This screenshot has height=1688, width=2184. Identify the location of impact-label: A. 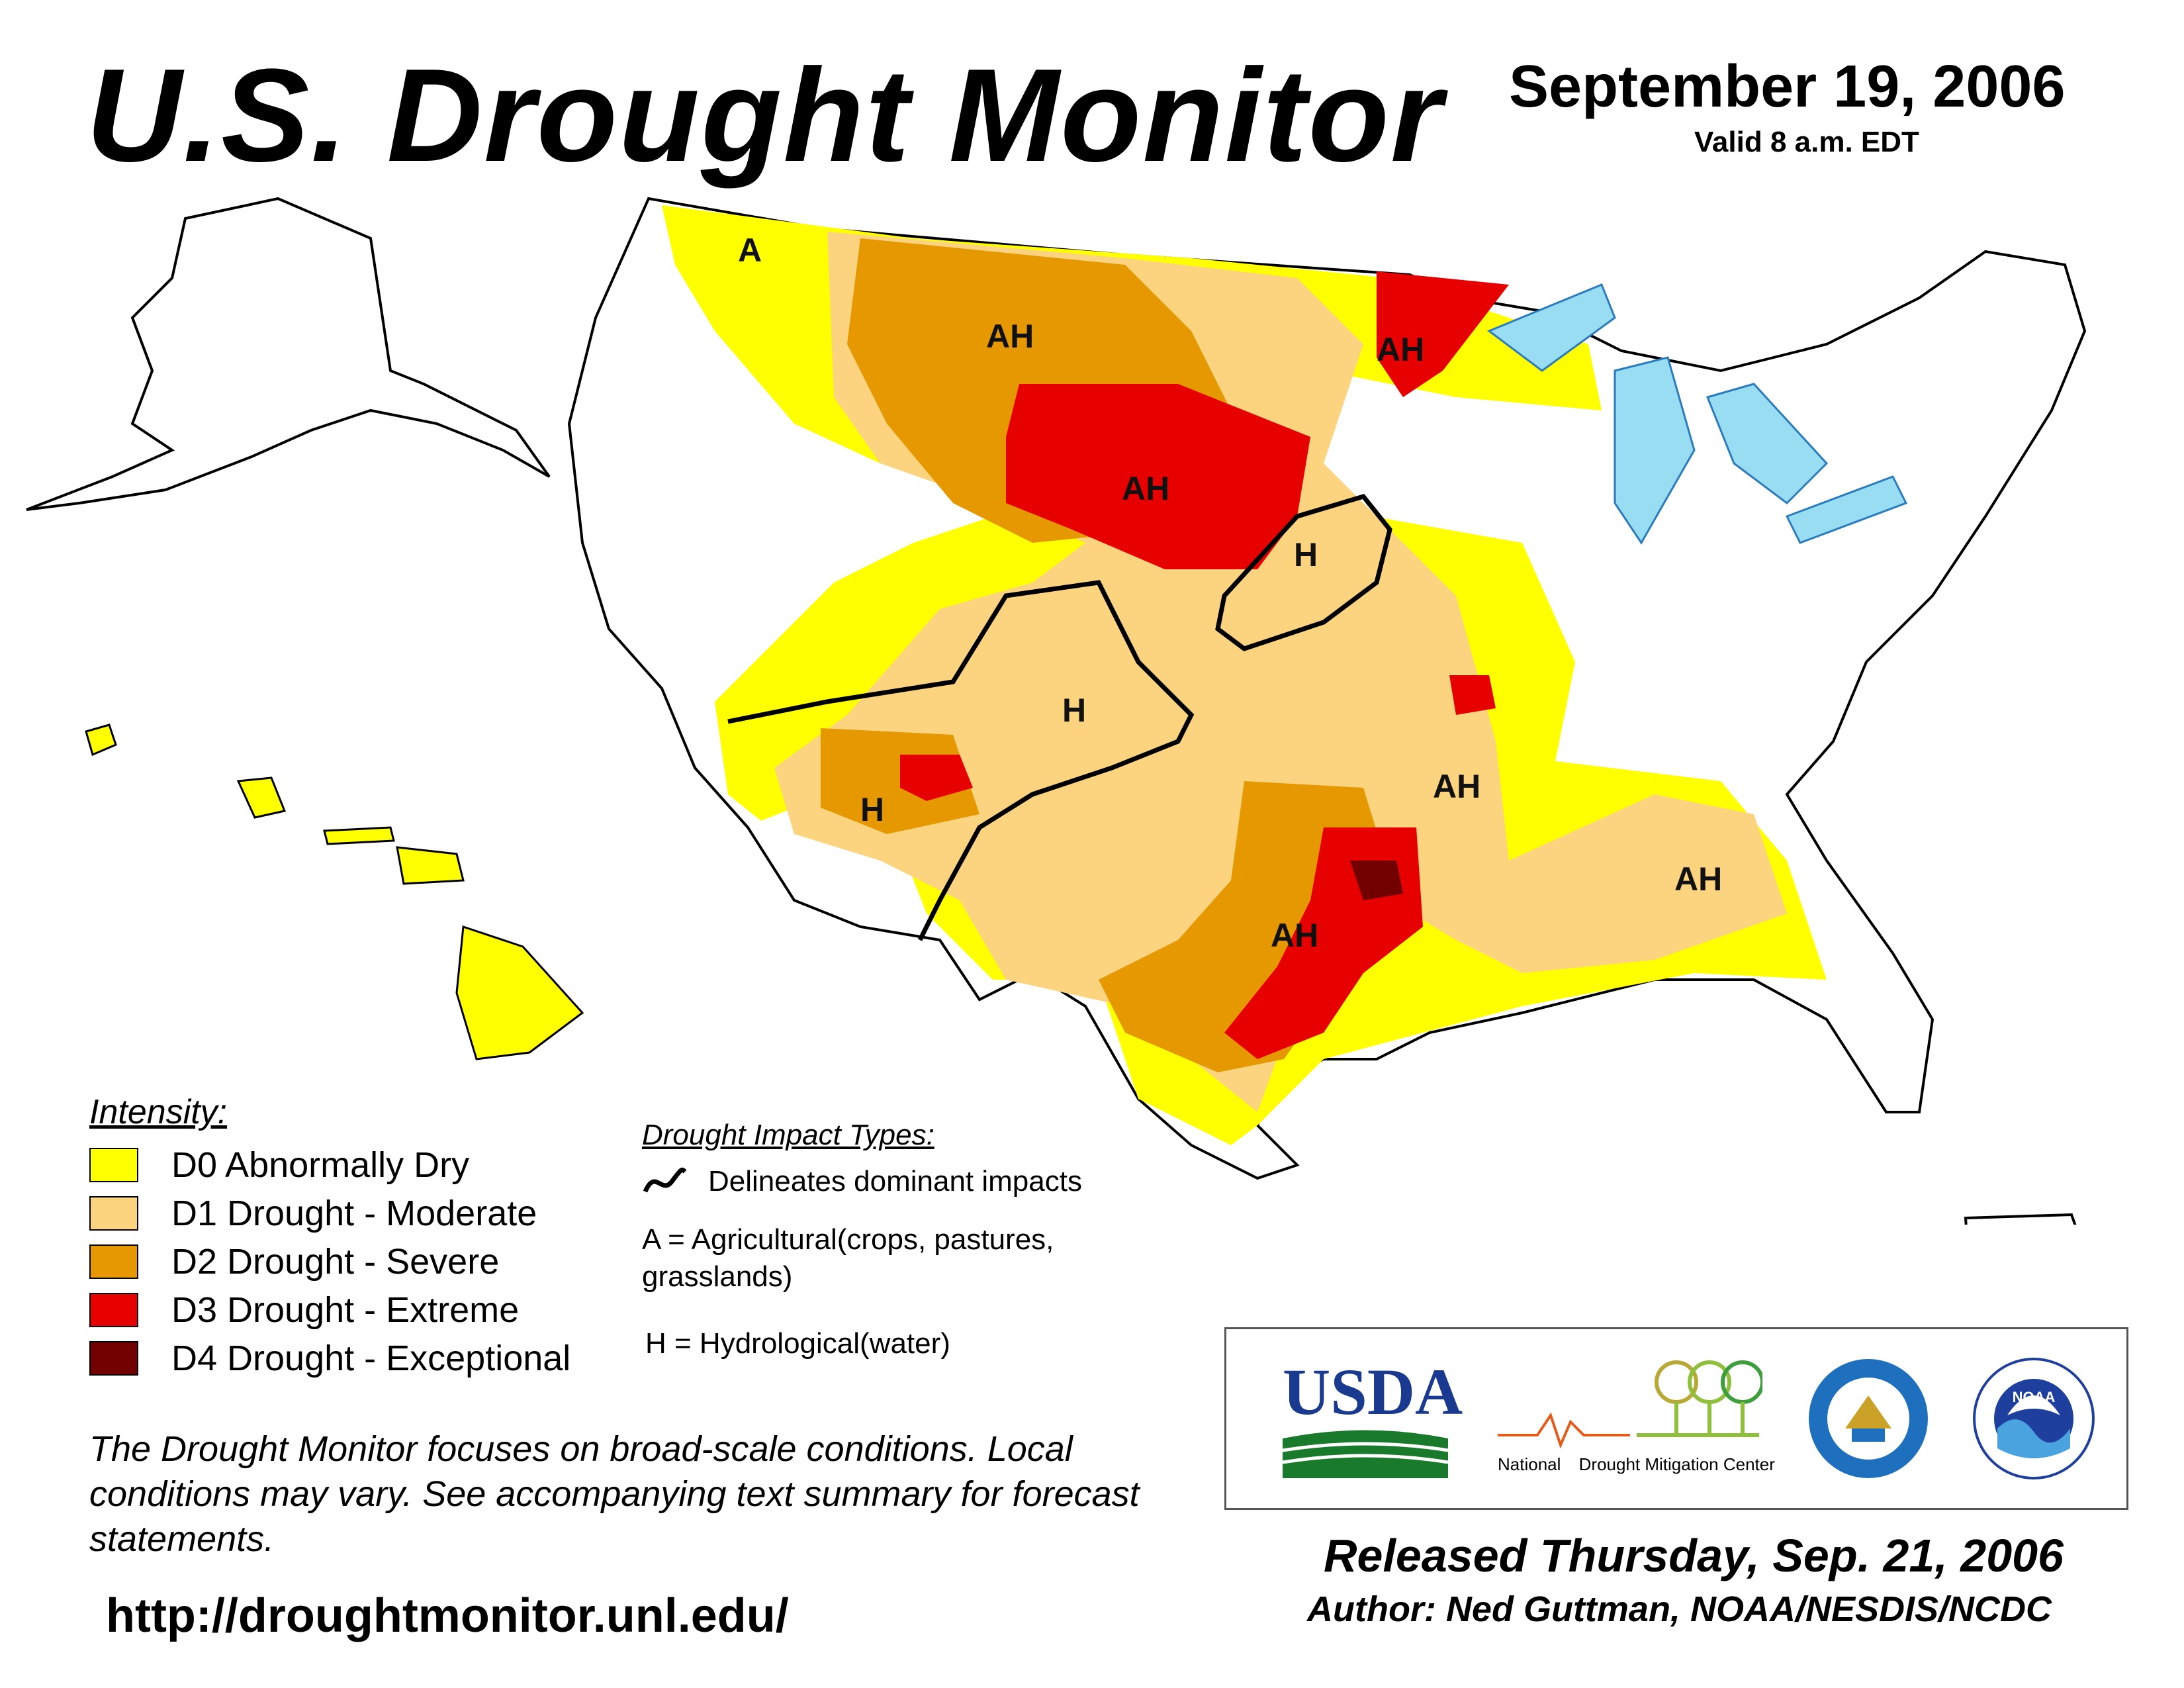
(750, 250).